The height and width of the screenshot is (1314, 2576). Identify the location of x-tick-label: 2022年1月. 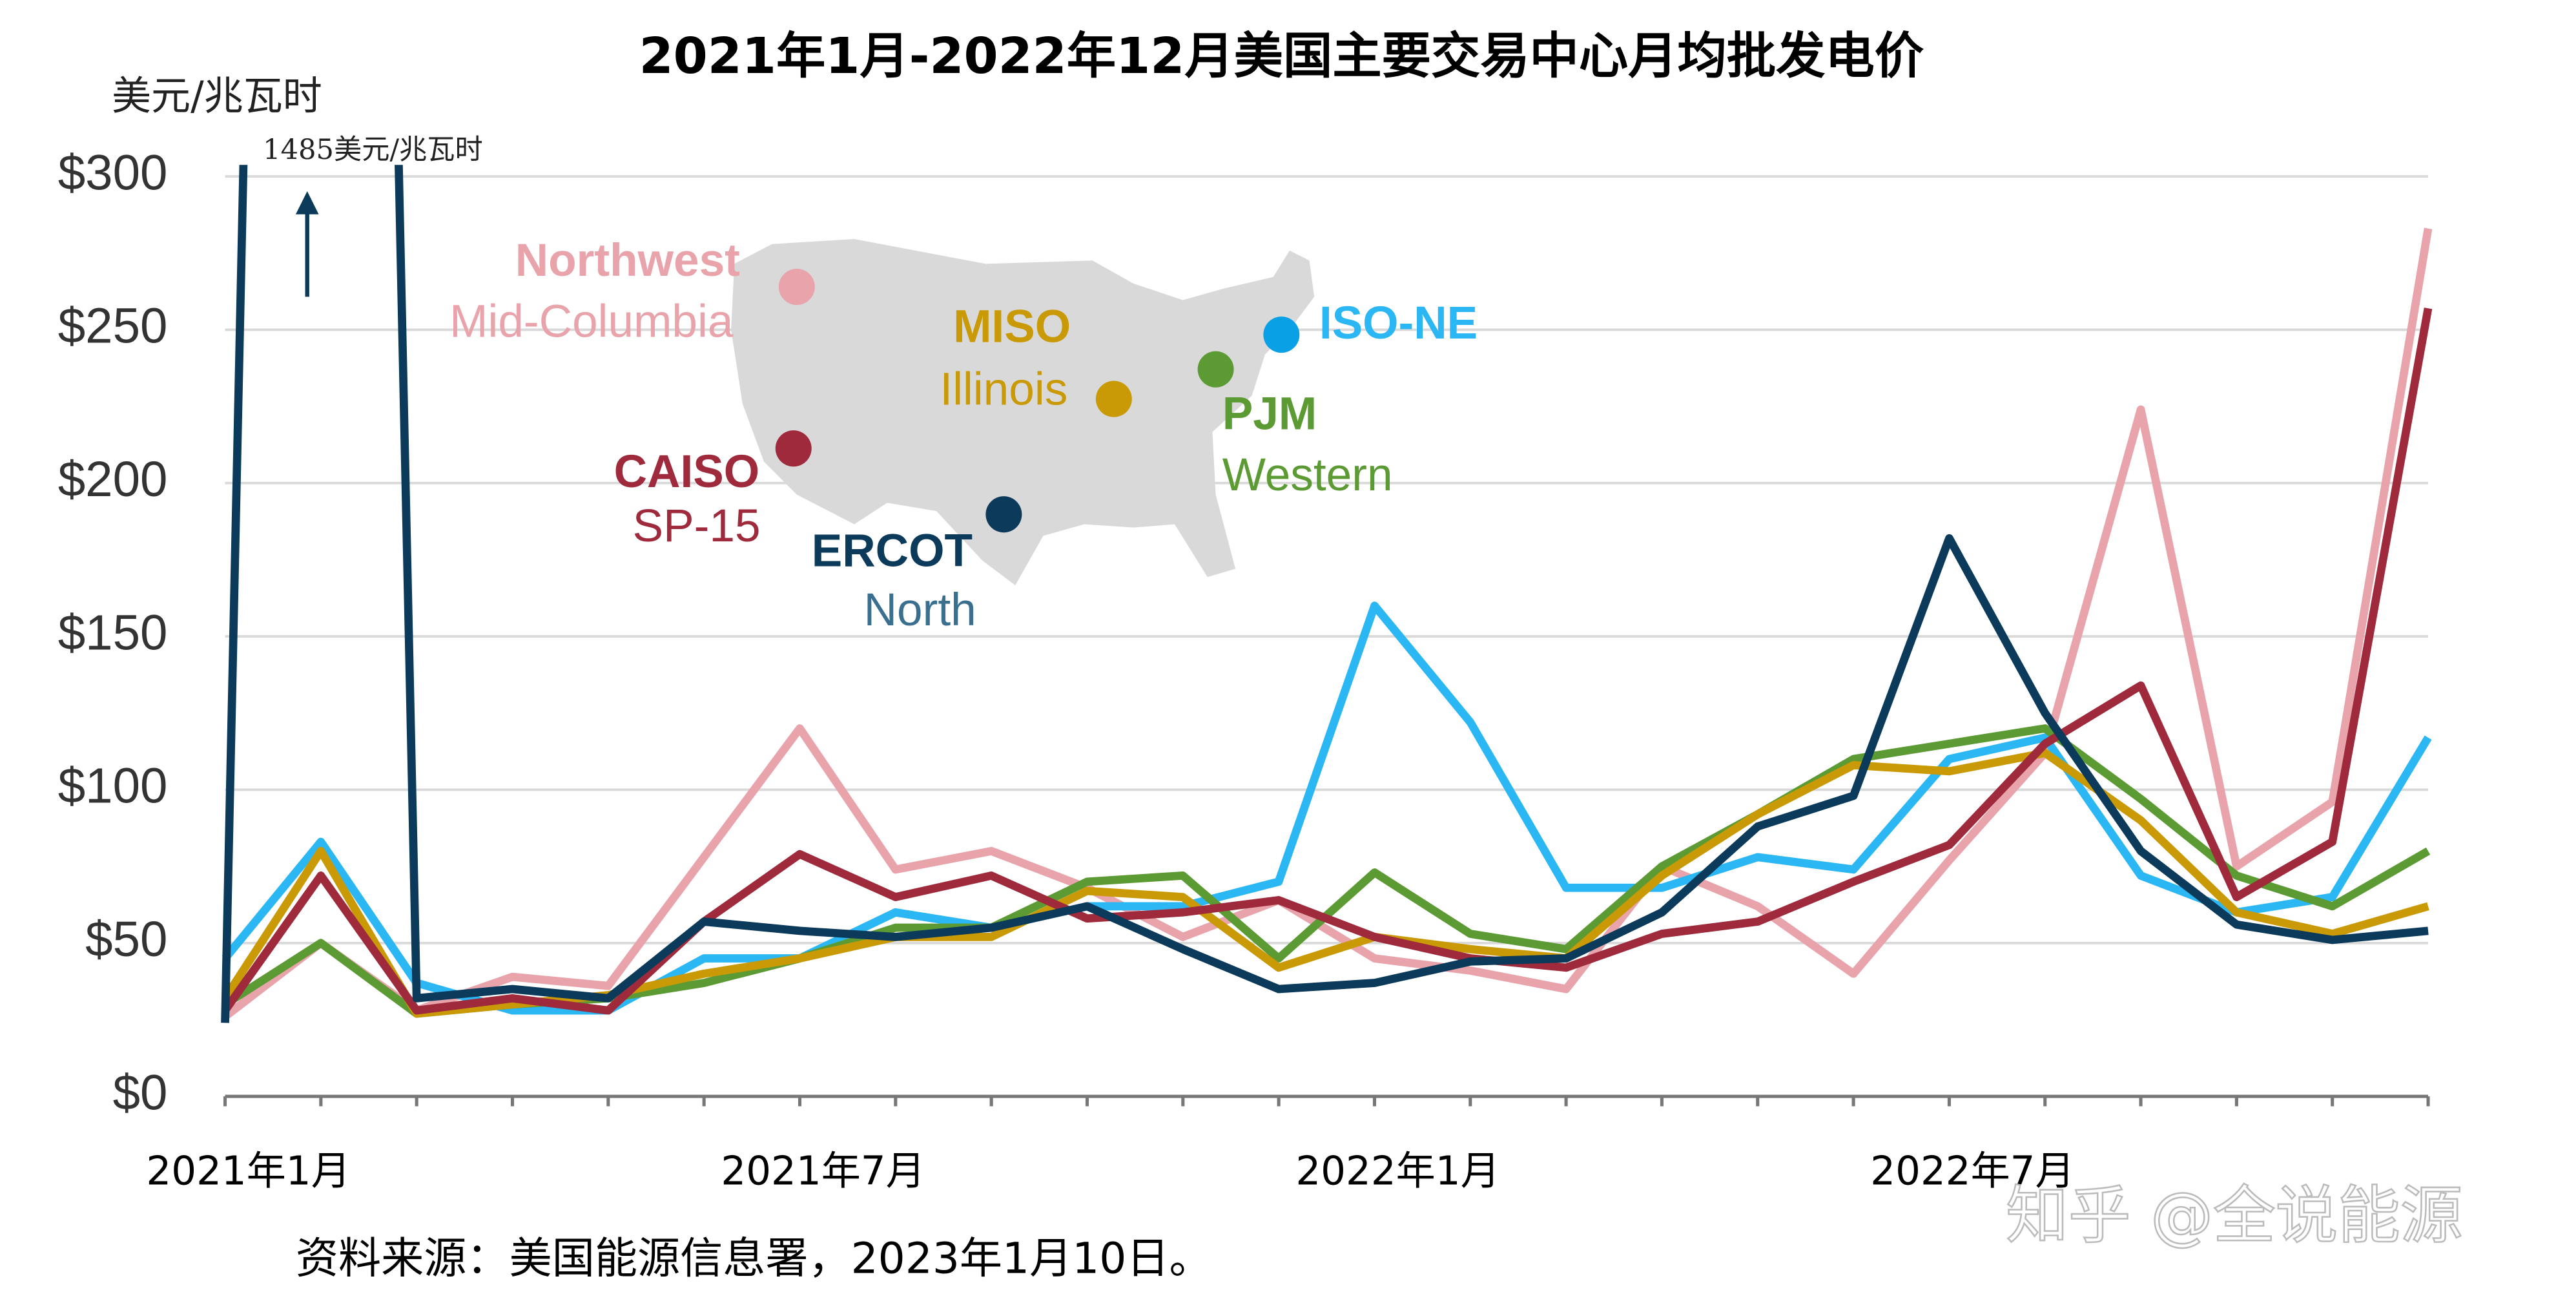
(1397, 1171).